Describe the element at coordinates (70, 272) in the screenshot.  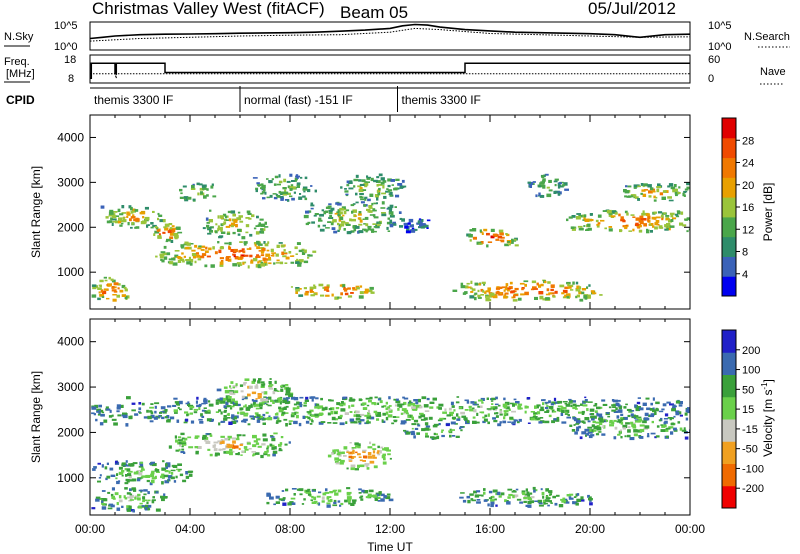
I see `y-tick-label: 1000` at that location.